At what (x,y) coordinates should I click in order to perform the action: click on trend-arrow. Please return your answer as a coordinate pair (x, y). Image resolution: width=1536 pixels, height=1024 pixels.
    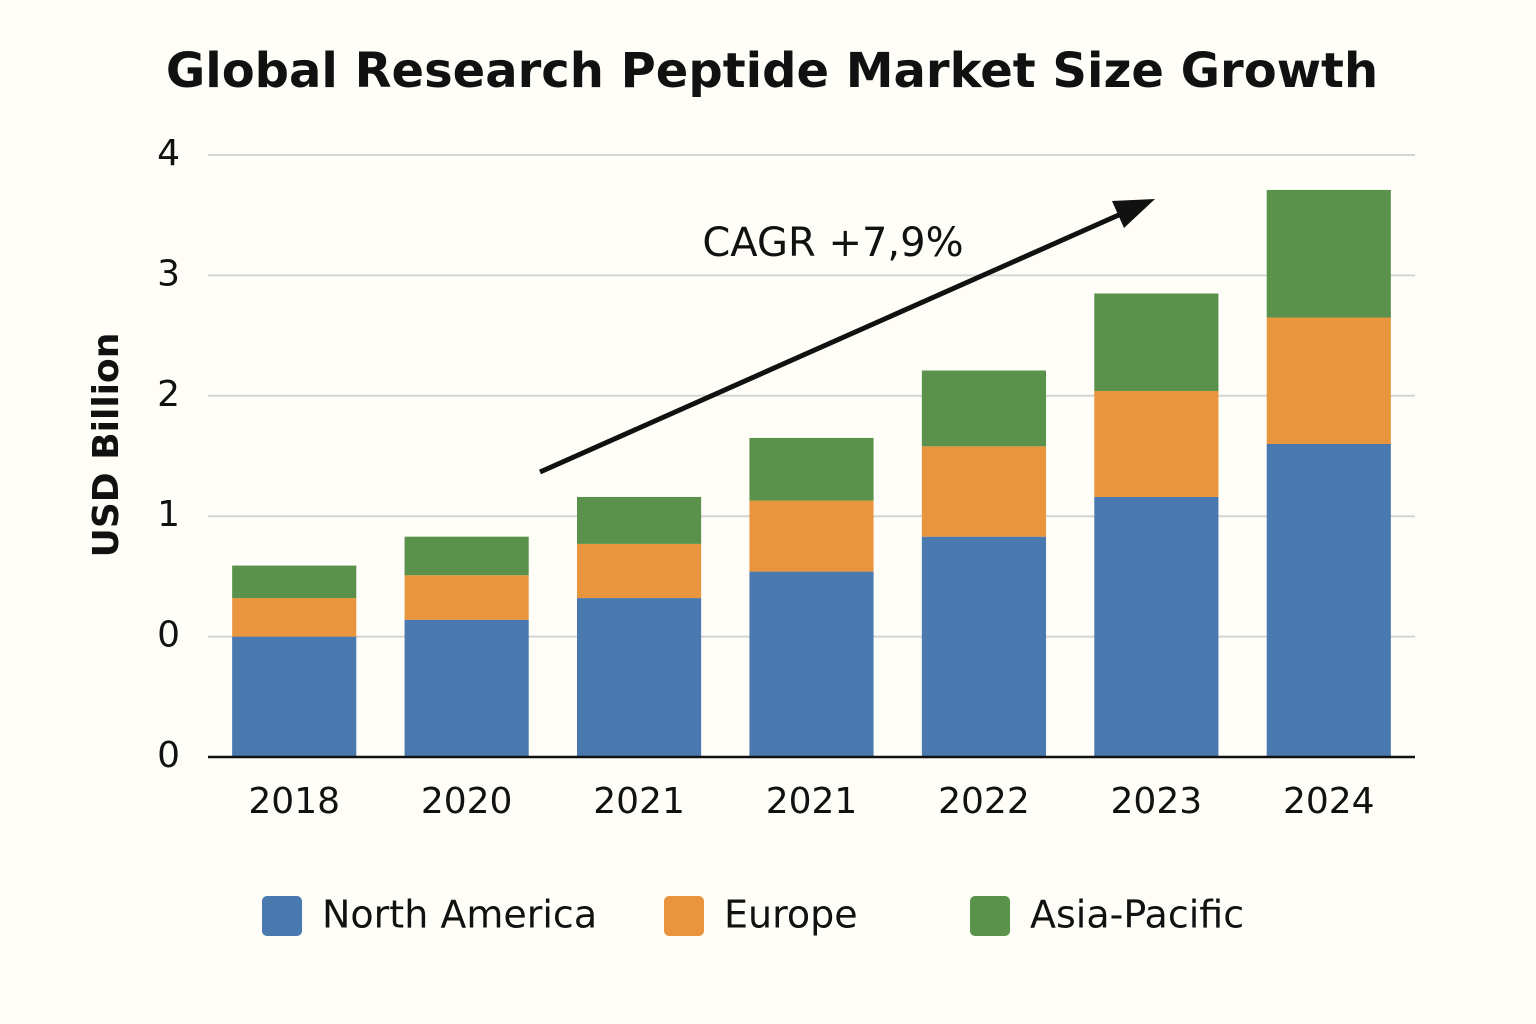
    Looking at the image, I should click on (835, 341).